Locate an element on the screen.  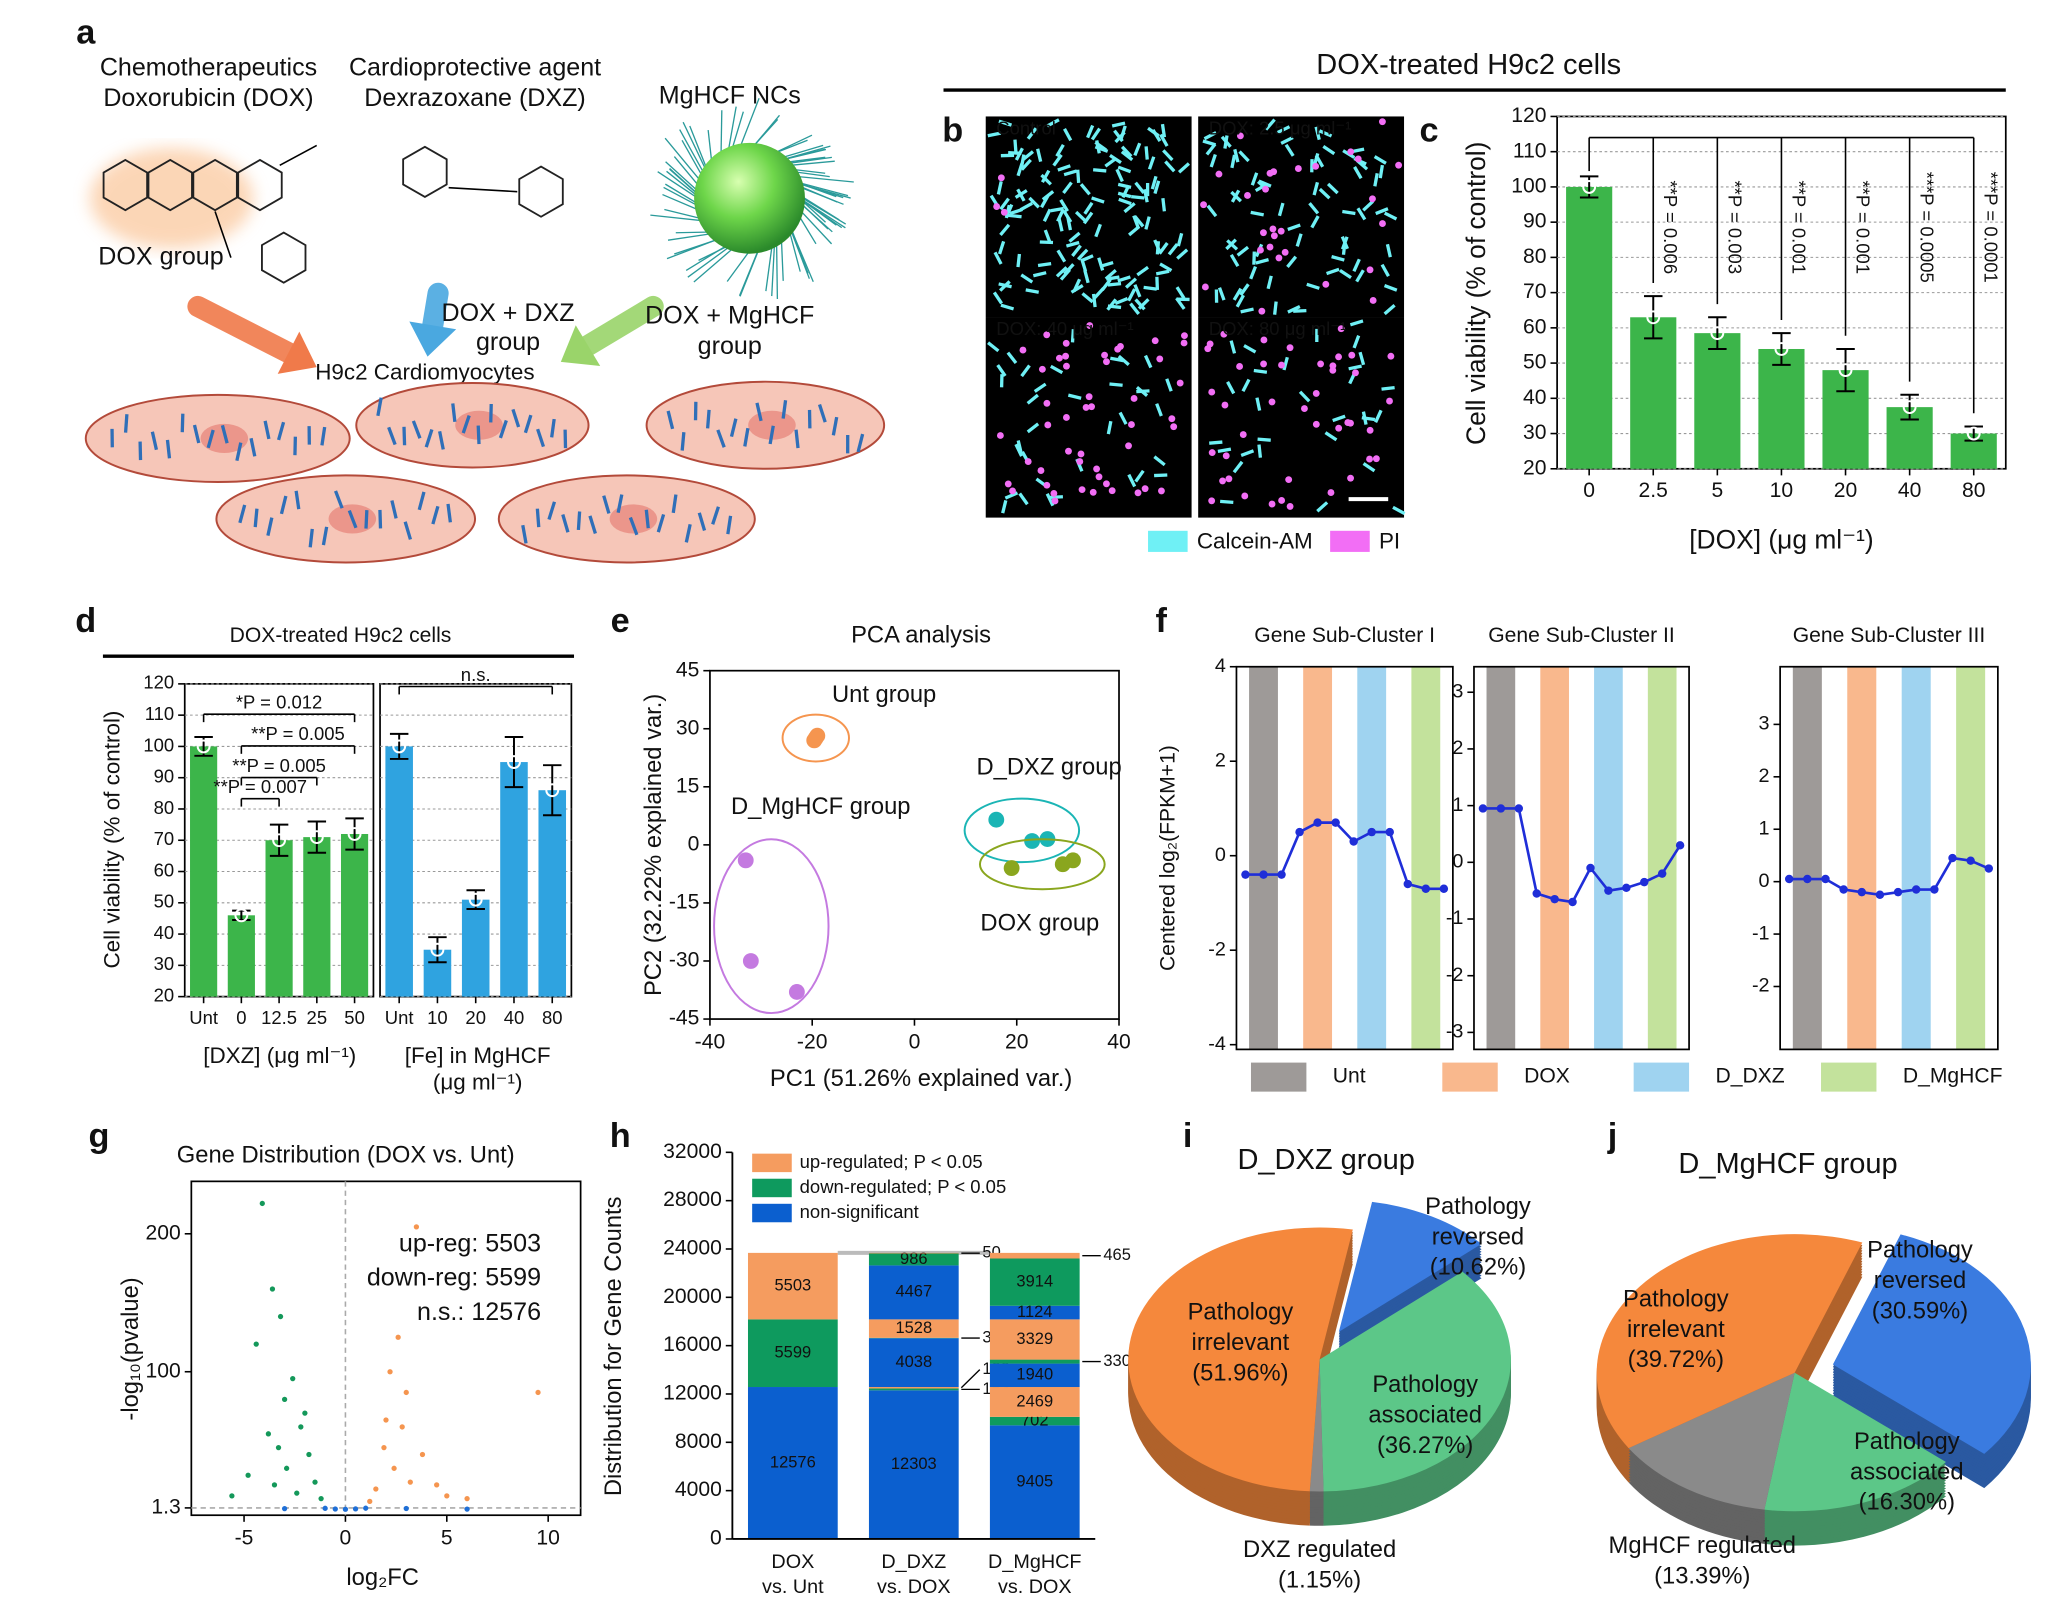
y-tick-label: 110 is located at coordinates (159, 713).